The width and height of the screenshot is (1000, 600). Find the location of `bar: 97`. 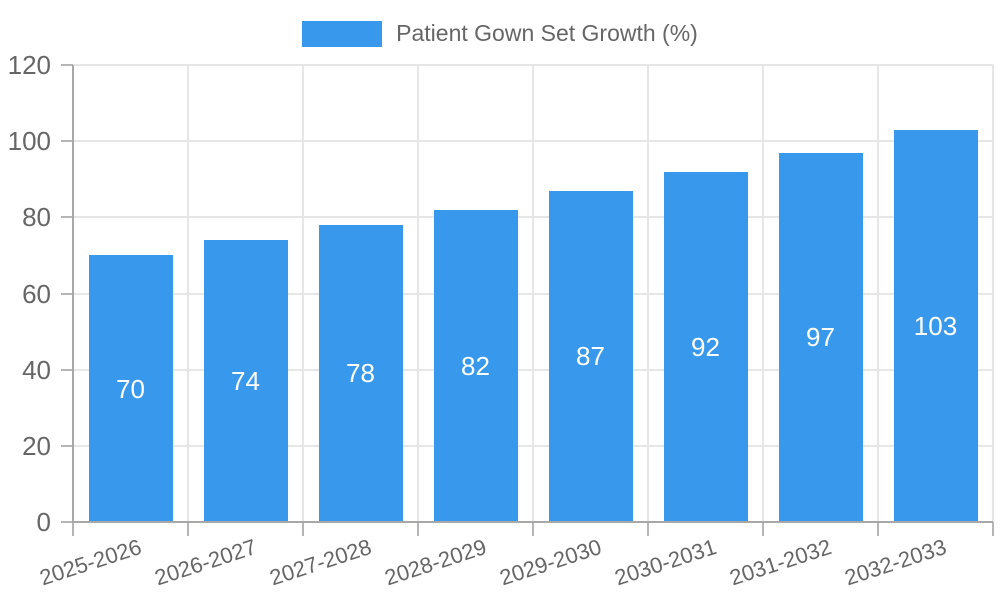

bar: 97 is located at coordinates (820, 337).